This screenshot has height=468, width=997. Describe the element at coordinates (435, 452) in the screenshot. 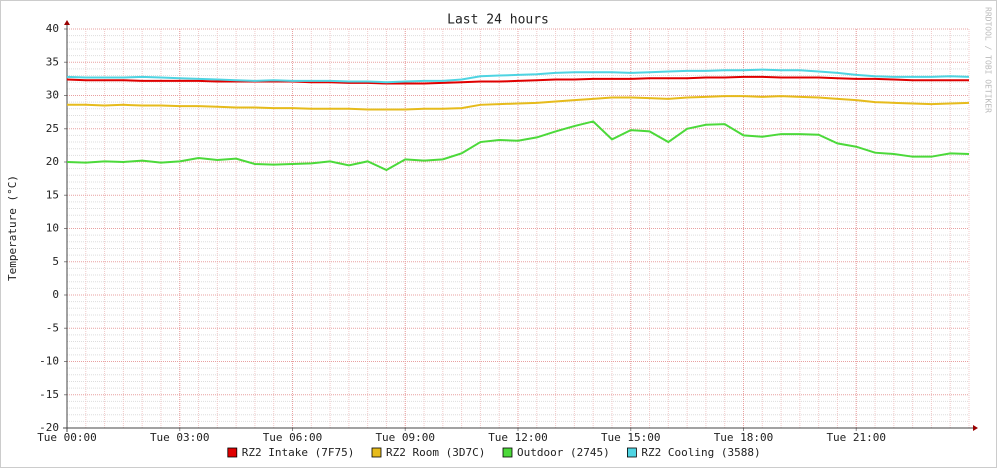

I see `legend-label: RZ2 Room (3D7C)` at that location.